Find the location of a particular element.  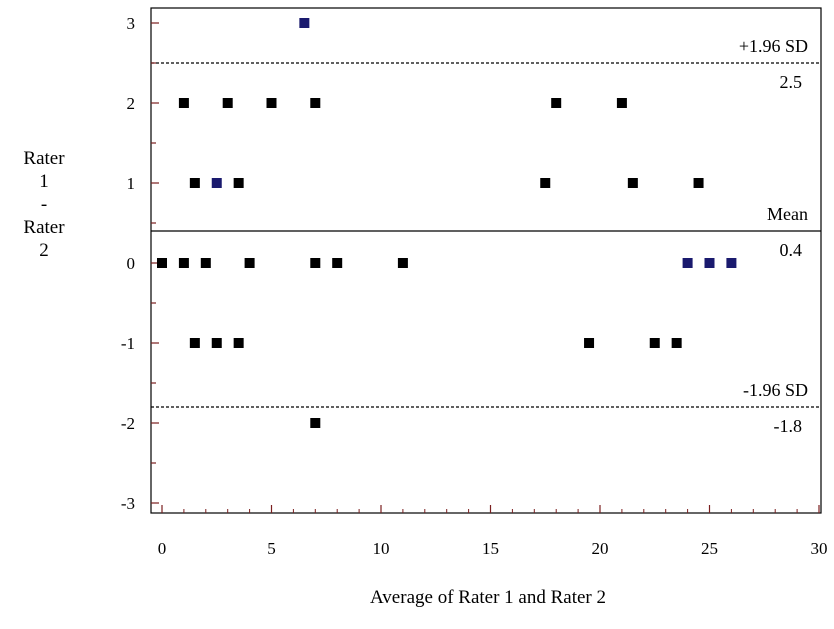

reference-line-name: Mean is located at coordinates (787, 214).